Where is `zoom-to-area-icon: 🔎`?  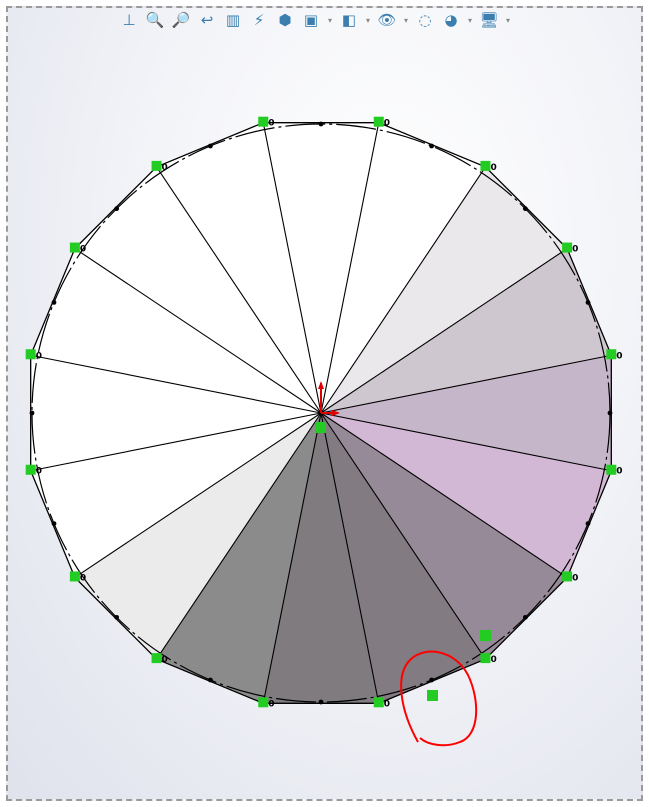
zoom-to-area-icon: 🔎 is located at coordinates (181, 20).